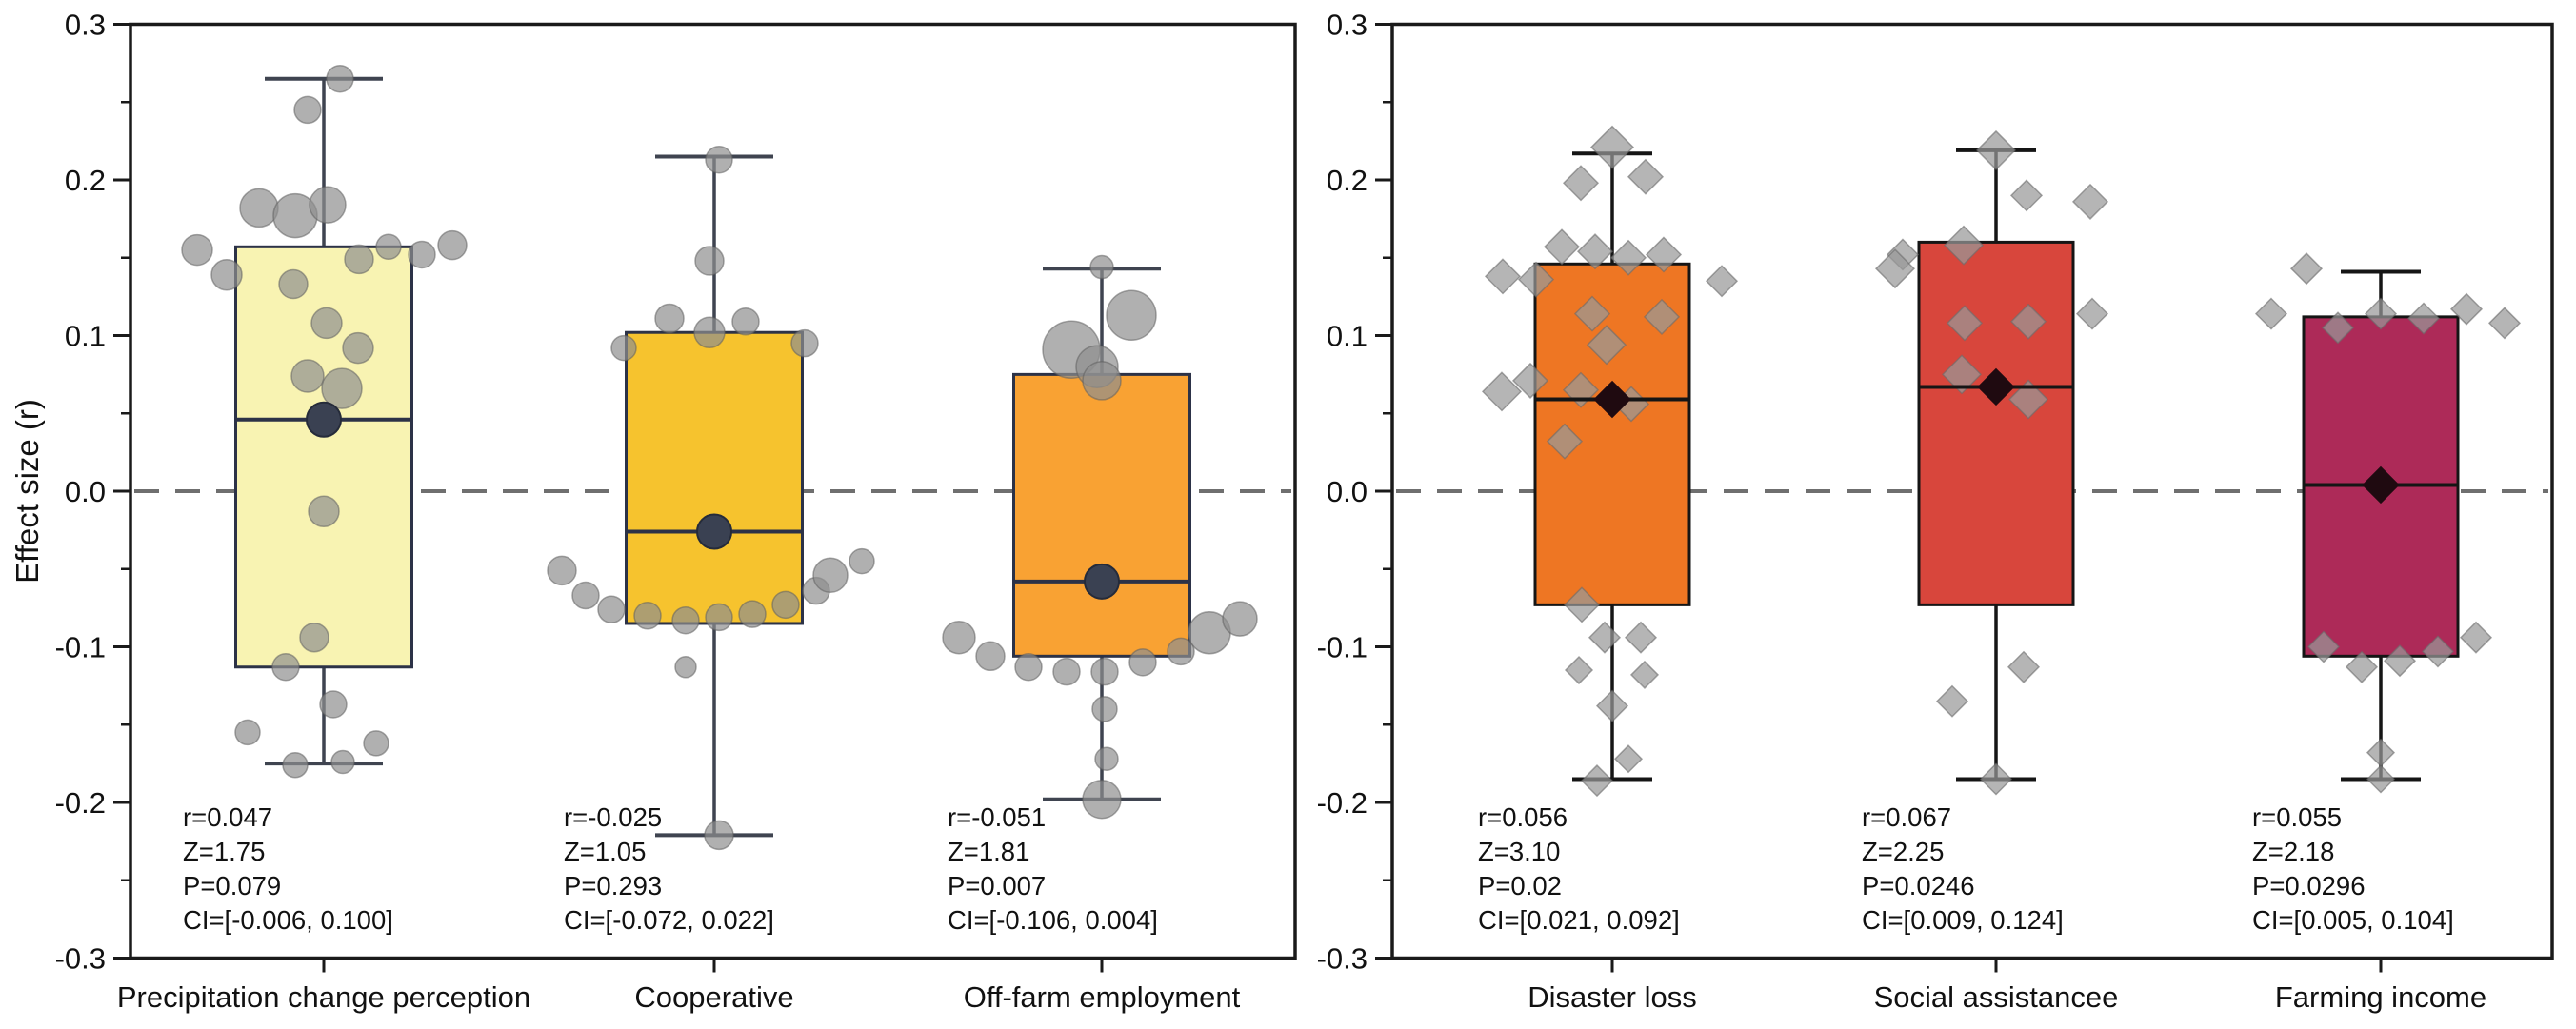  I want to click on y-axis-title: Effect size (r), so click(27, 491).